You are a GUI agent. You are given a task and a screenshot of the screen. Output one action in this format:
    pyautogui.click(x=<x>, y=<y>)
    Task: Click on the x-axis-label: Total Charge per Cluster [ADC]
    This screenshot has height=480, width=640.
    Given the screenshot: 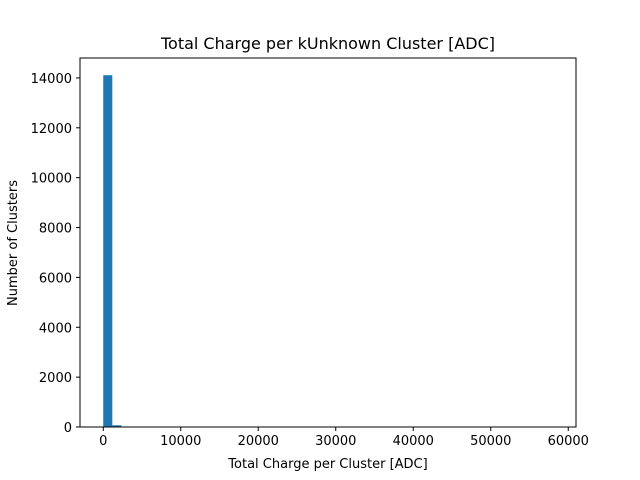 What is the action you would take?
    pyautogui.click(x=327, y=464)
    